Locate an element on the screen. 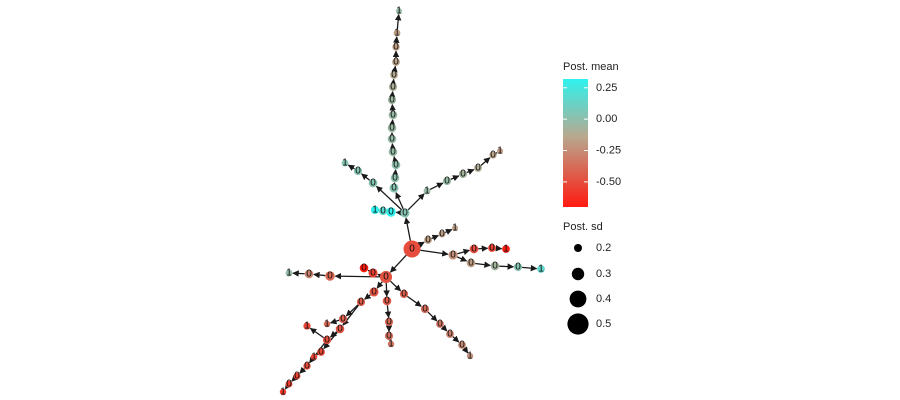  legend-mean-tick-label: 0.00 is located at coordinates (606, 119).